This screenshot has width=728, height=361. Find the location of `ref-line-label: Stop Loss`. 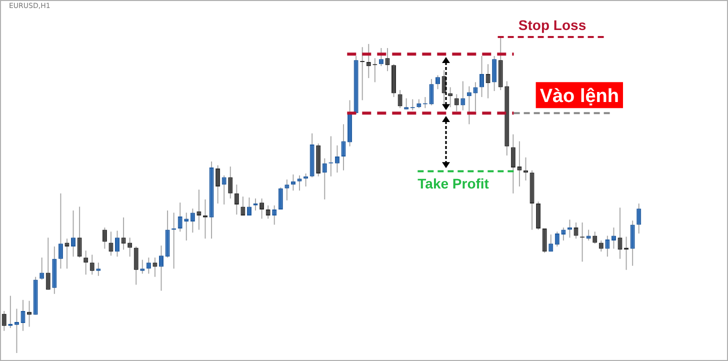

ref-line-label: Stop Loss is located at coordinates (552, 25).